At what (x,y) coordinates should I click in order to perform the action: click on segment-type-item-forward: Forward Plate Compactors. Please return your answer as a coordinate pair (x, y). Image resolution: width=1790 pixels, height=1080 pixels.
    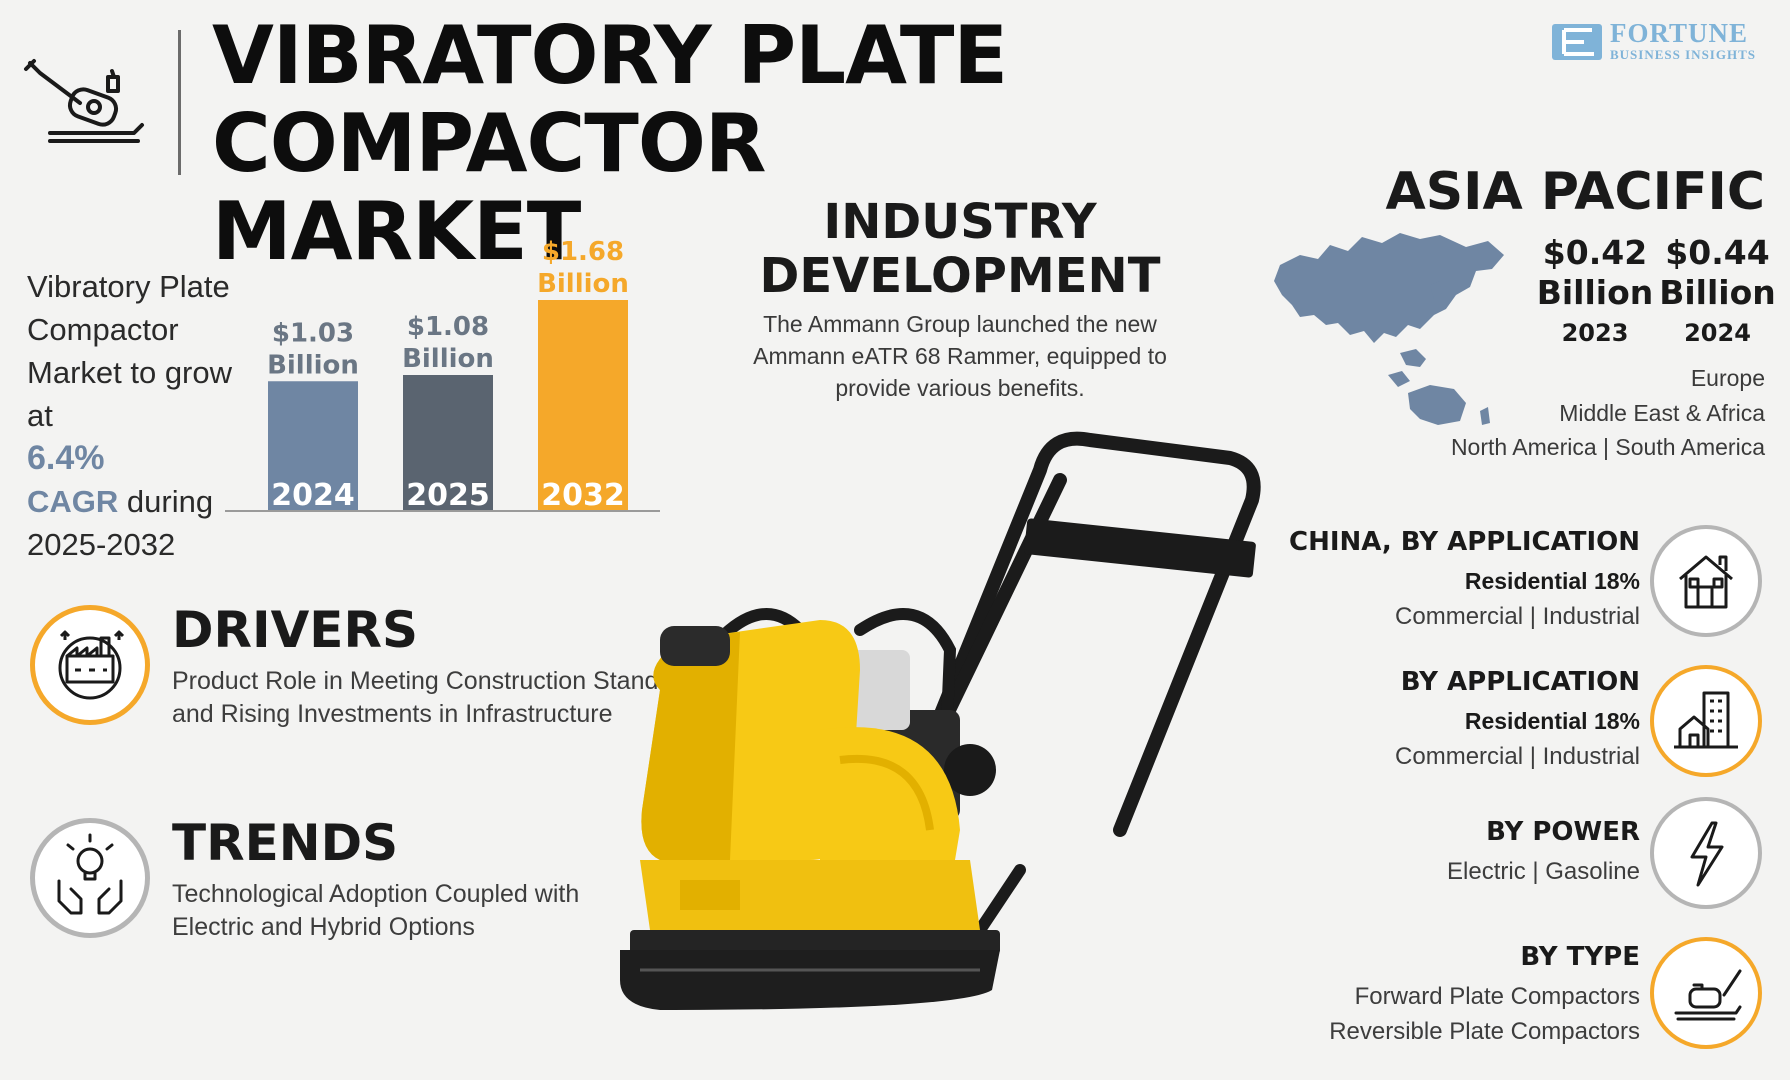
    Looking at the image, I should click on (1497, 996).